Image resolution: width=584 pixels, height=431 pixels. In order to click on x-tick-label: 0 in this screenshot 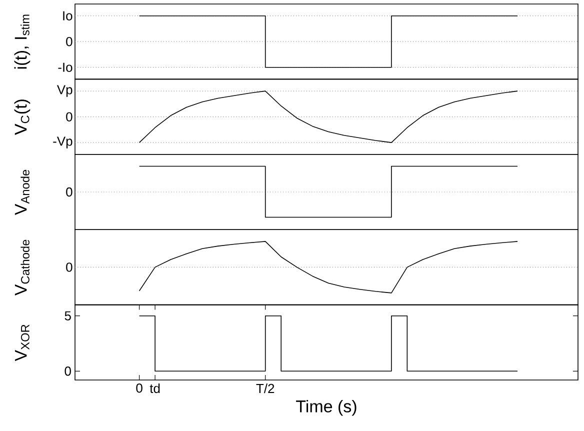, I will do `click(139, 388)`.